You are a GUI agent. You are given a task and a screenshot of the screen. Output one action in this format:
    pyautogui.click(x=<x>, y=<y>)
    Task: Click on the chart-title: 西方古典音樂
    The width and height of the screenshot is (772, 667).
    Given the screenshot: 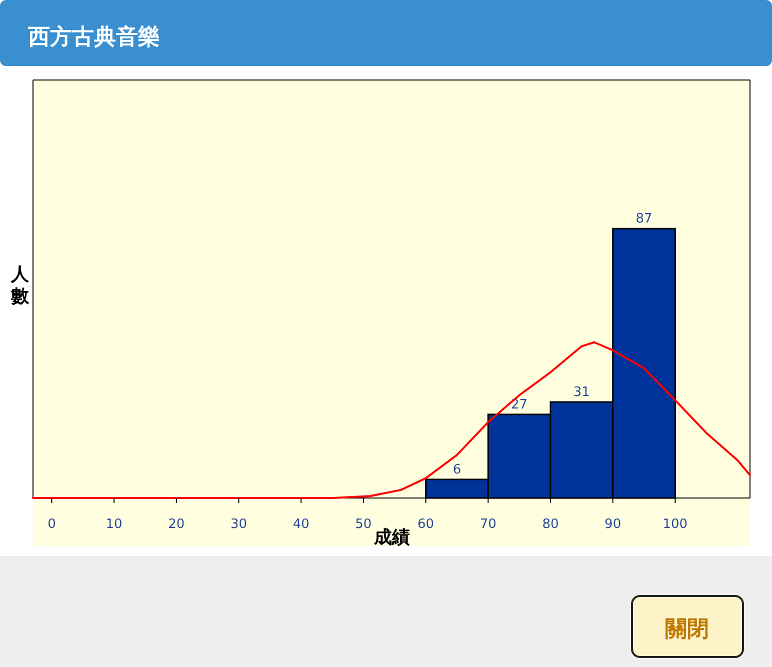 What is the action you would take?
    pyautogui.click(x=93, y=37)
    